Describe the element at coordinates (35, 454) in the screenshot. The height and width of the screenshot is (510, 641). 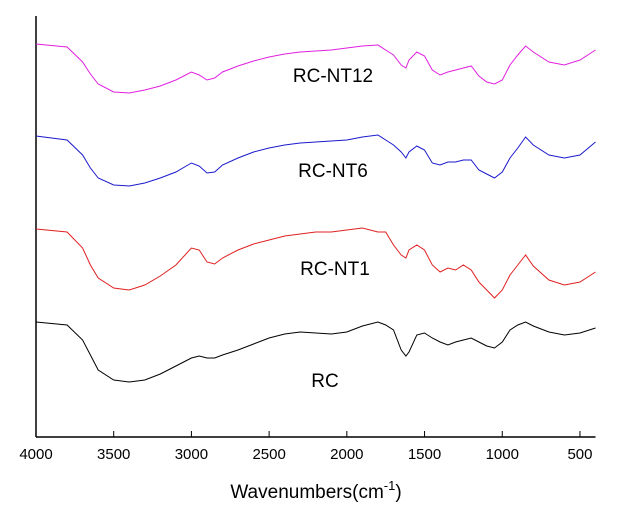
I see `x-tick-label: 4000` at that location.